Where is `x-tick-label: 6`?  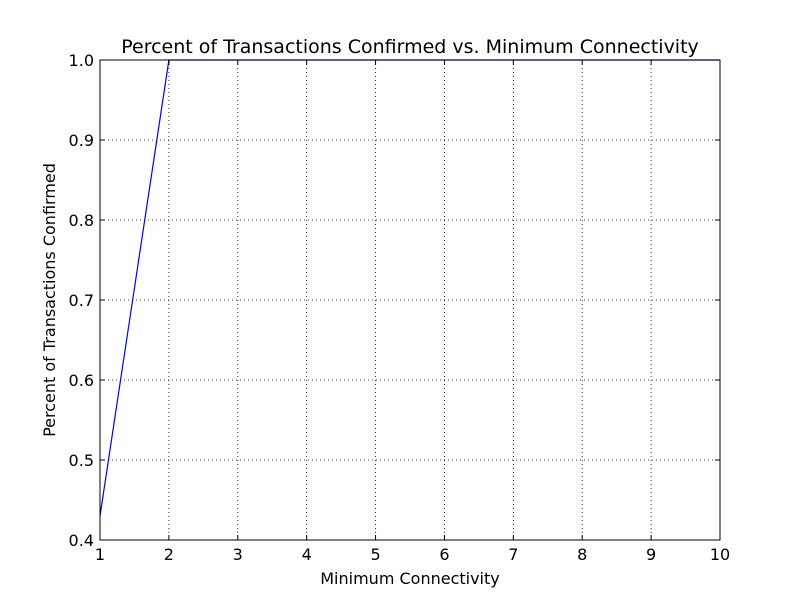 x-tick-label: 6 is located at coordinates (444, 554).